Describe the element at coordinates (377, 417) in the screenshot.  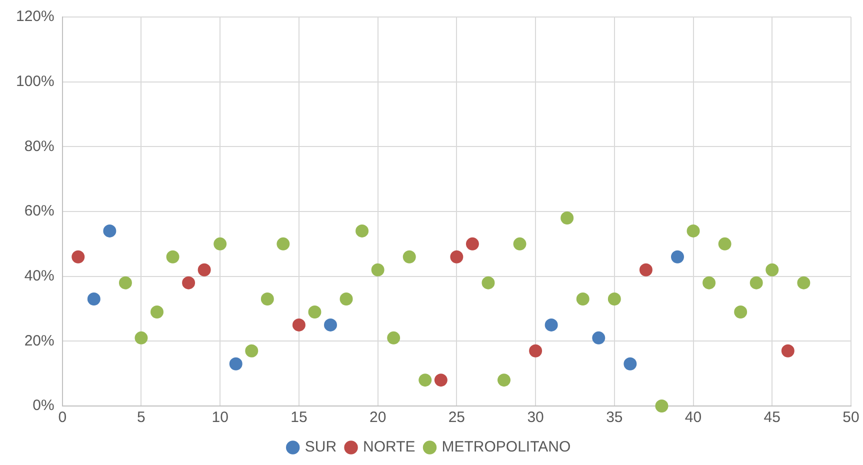
I see `x-tick-label: 20` at that location.